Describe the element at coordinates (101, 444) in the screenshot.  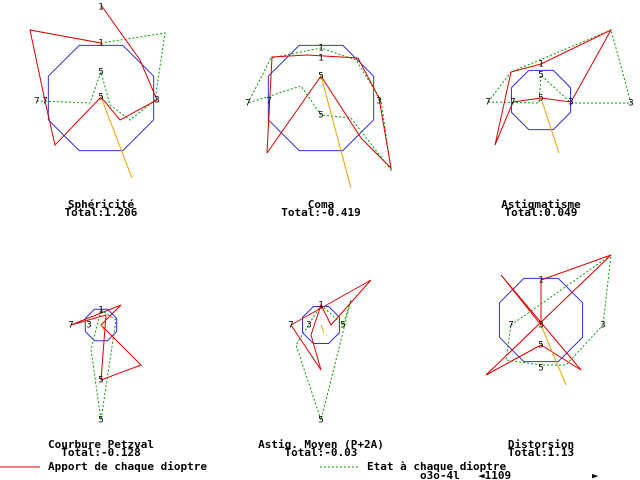
I see `panel-title: Courbure Petzval` at that location.